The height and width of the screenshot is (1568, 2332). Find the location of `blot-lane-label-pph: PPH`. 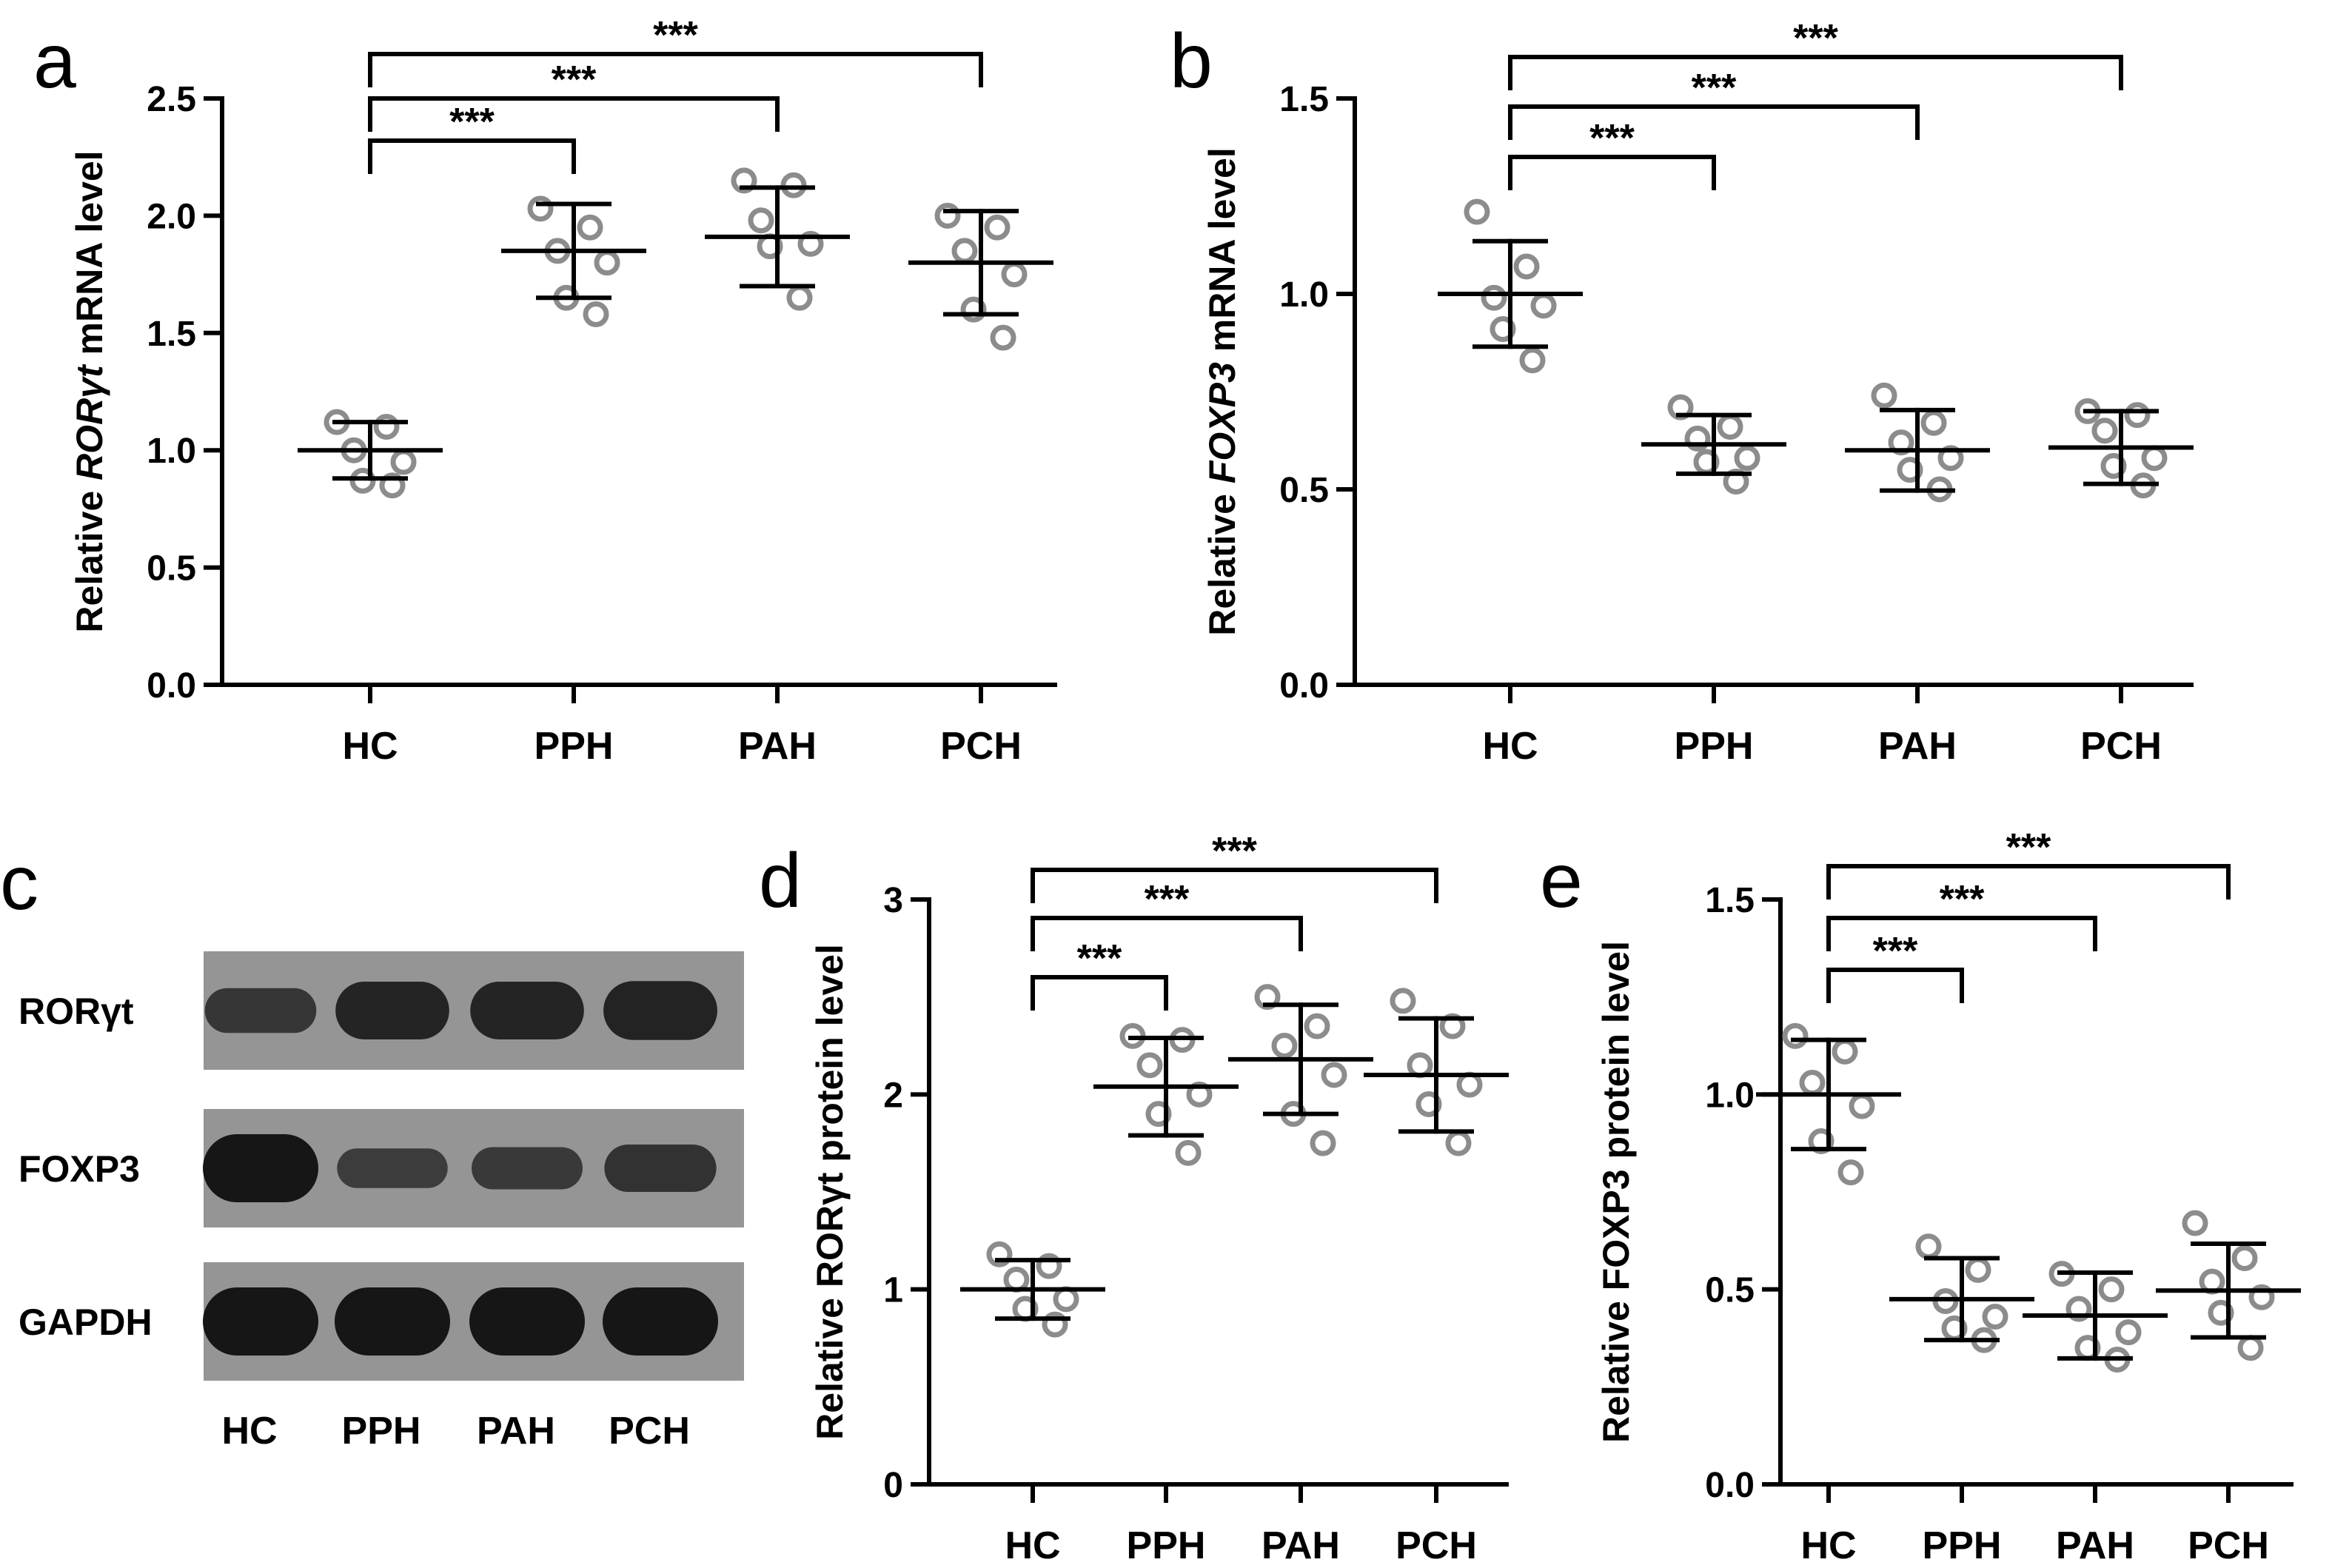

blot-lane-label-pph: PPH is located at coordinates (381, 1431).